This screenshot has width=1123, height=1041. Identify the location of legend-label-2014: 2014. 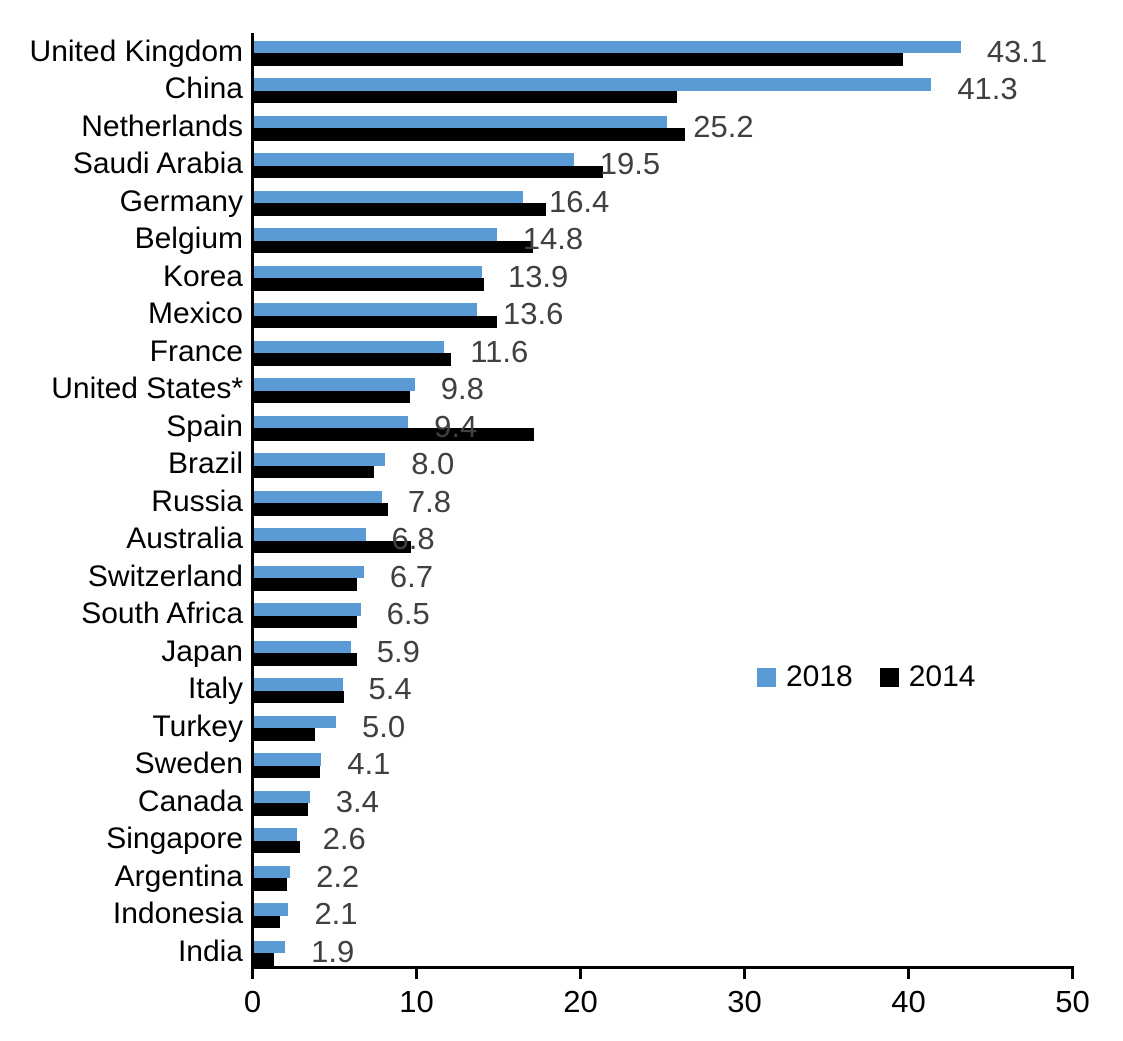
(942, 676).